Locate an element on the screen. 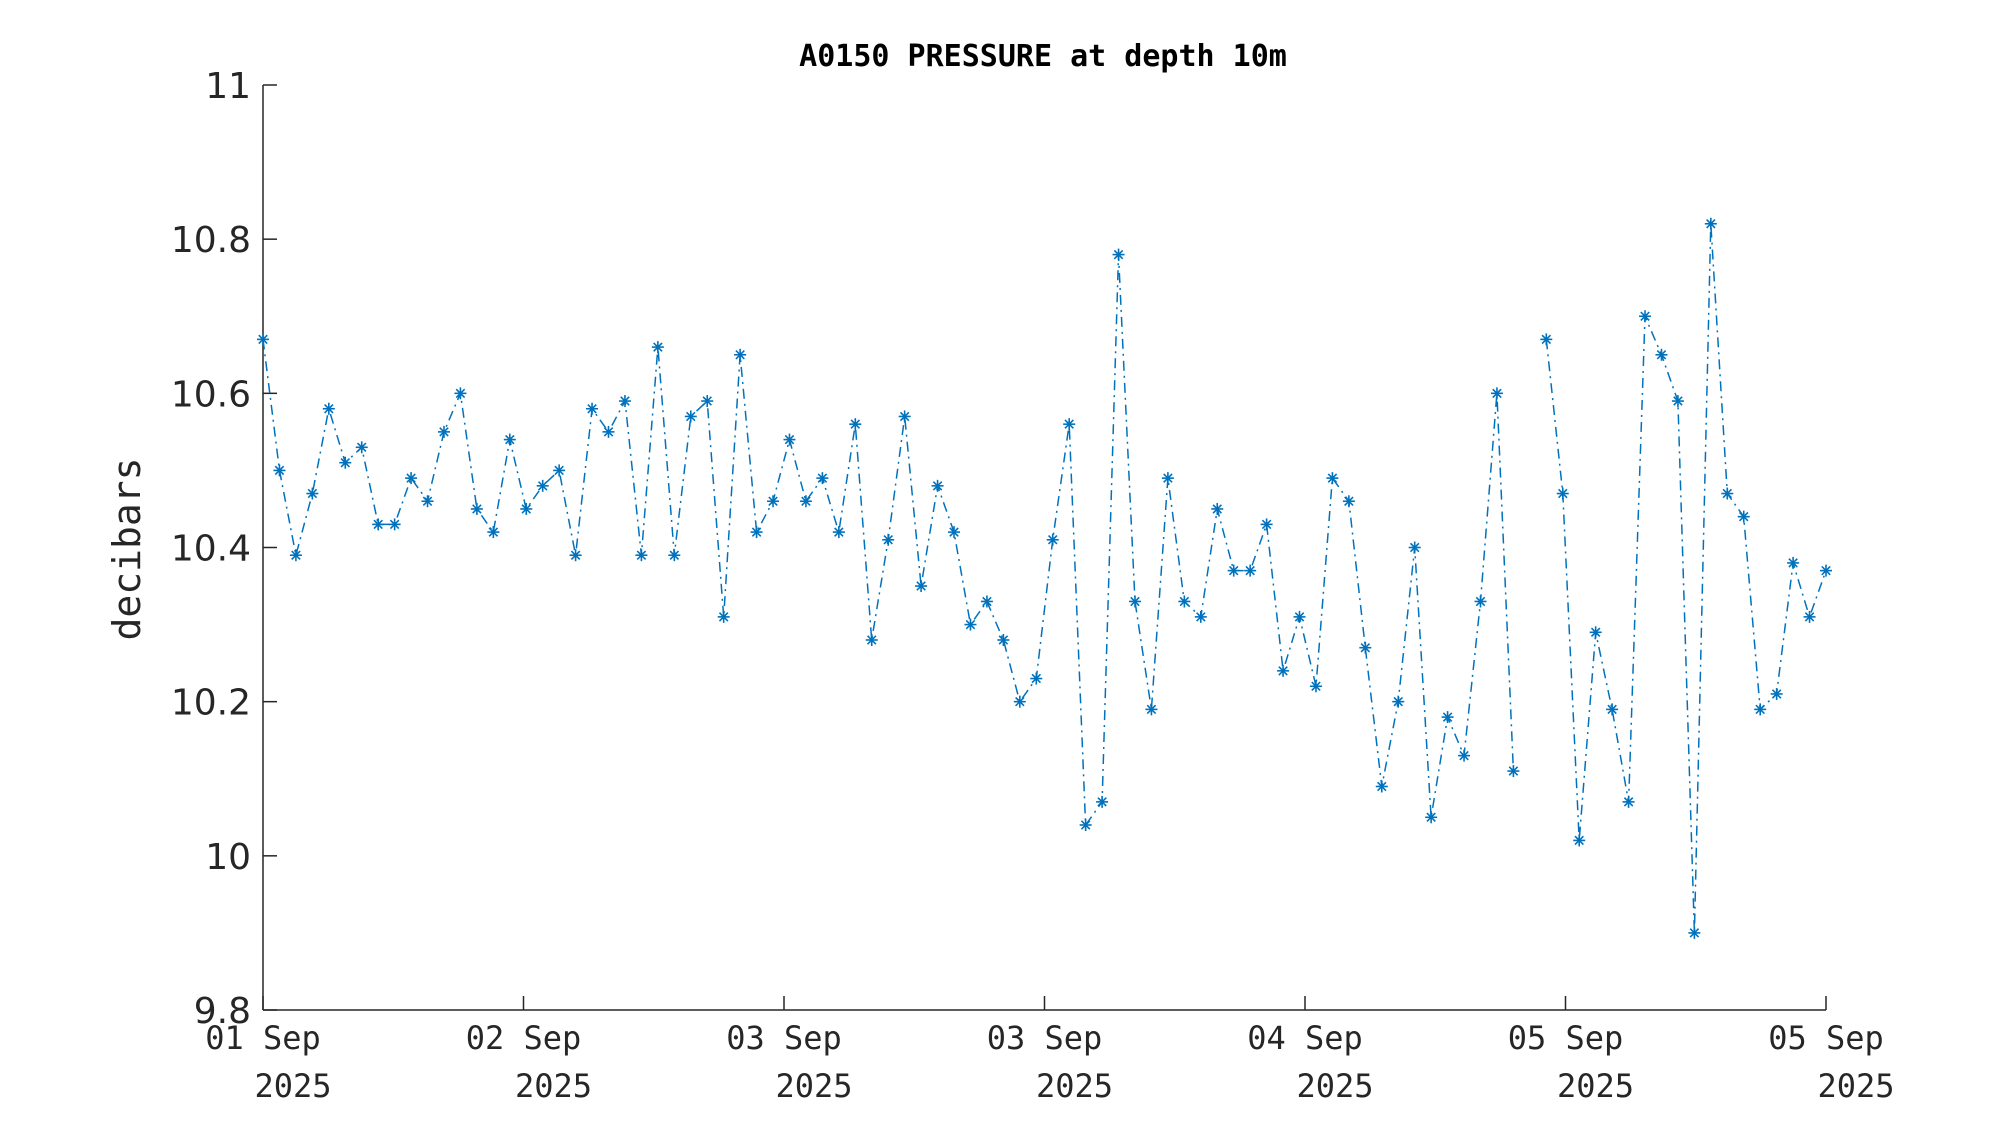 The width and height of the screenshot is (2000, 1125). y-tick-label: 10.4 is located at coordinates (211, 549).